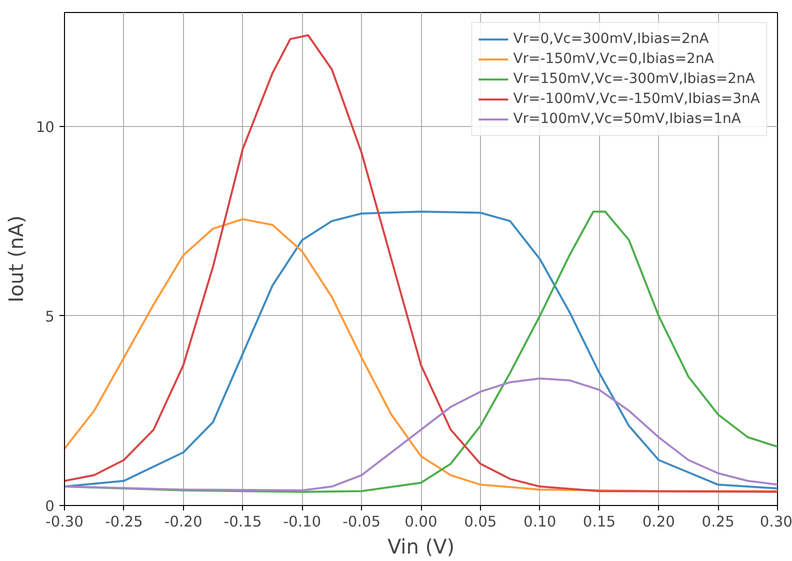 This screenshot has height=561, width=792. Describe the element at coordinates (65, 522) in the screenshot. I see `x-tick-label: -0.30` at that location.